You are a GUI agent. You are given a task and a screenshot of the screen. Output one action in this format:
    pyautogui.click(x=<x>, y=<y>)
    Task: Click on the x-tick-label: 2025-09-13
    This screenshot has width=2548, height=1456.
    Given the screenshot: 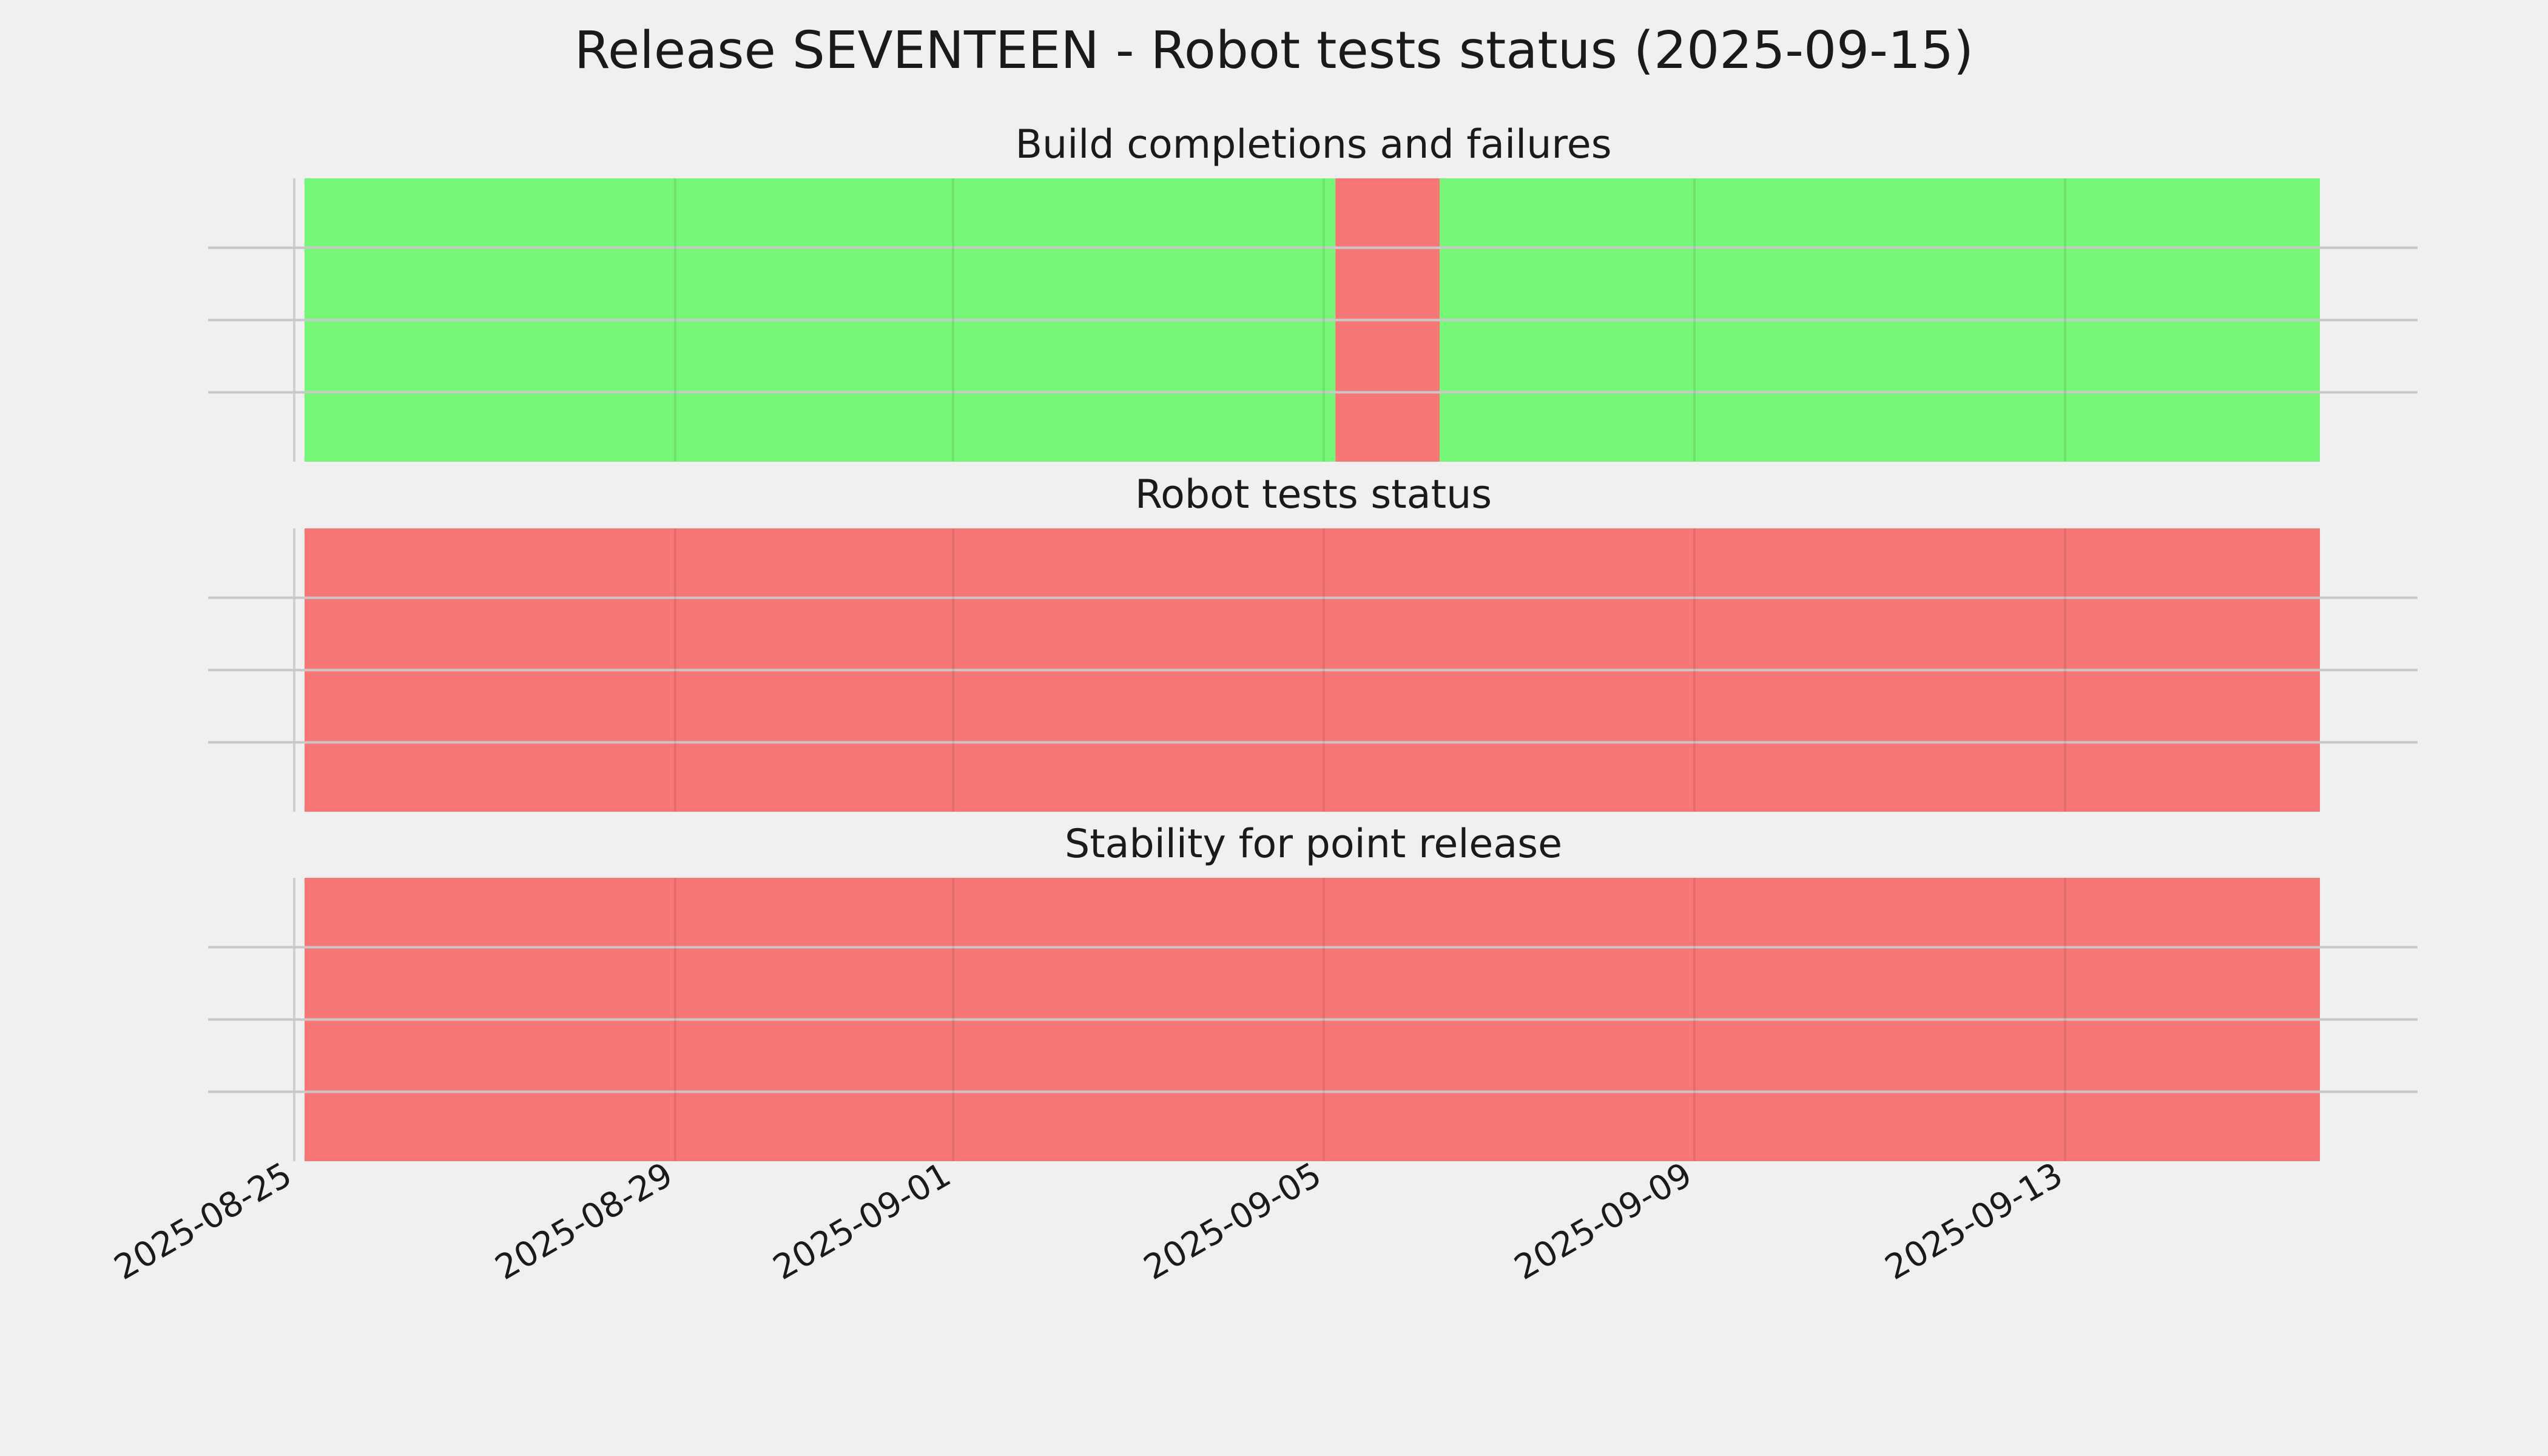 What is the action you would take?
    pyautogui.click(x=1974, y=1221)
    